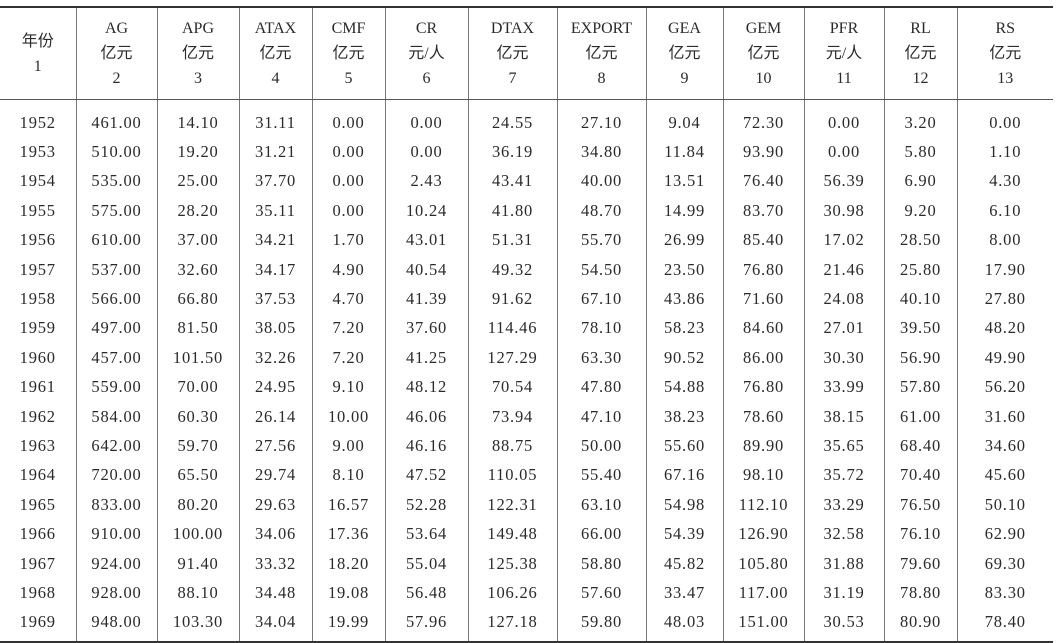 This screenshot has width=1057, height=643. I want to click on value-cell: 457.00, so click(116, 358).